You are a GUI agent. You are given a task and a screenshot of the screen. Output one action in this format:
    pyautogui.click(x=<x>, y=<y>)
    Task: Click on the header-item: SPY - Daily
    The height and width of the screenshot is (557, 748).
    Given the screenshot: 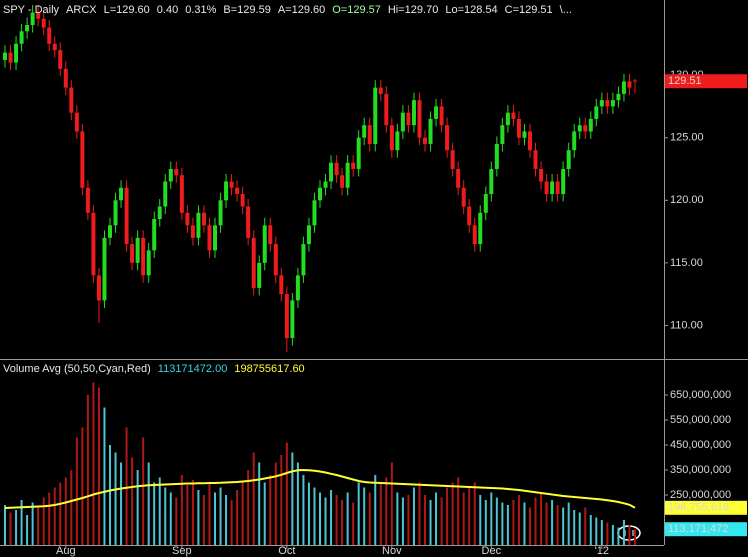 What is the action you would take?
    pyautogui.click(x=31, y=10)
    